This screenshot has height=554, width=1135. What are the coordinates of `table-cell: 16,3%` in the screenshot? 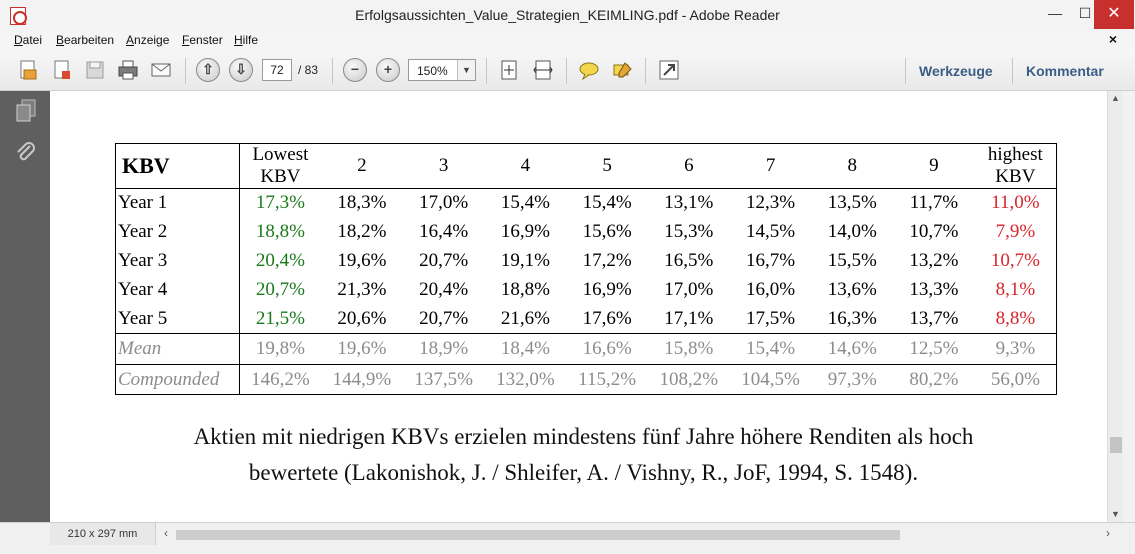 It's located at (852, 318).